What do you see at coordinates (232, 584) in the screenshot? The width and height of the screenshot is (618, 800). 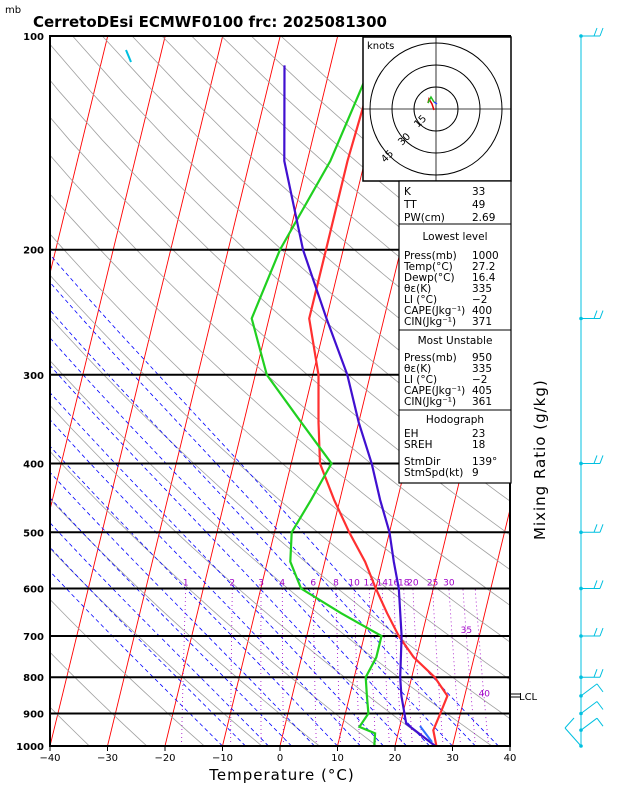 I see `mixing-ratio-label: 2` at bounding box center [232, 584].